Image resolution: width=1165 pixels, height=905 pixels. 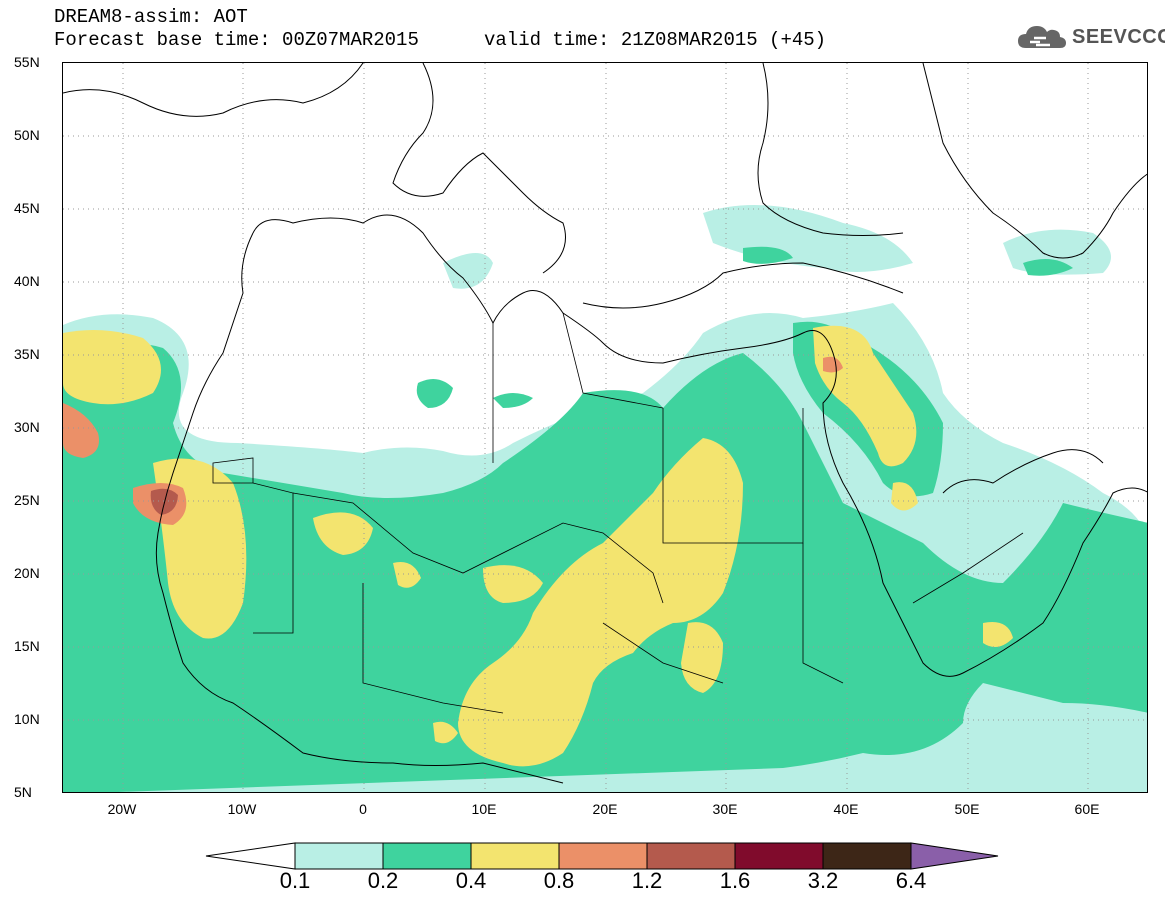 What do you see at coordinates (27, 208) in the screenshot?
I see `lat-label: 45N` at bounding box center [27, 208].